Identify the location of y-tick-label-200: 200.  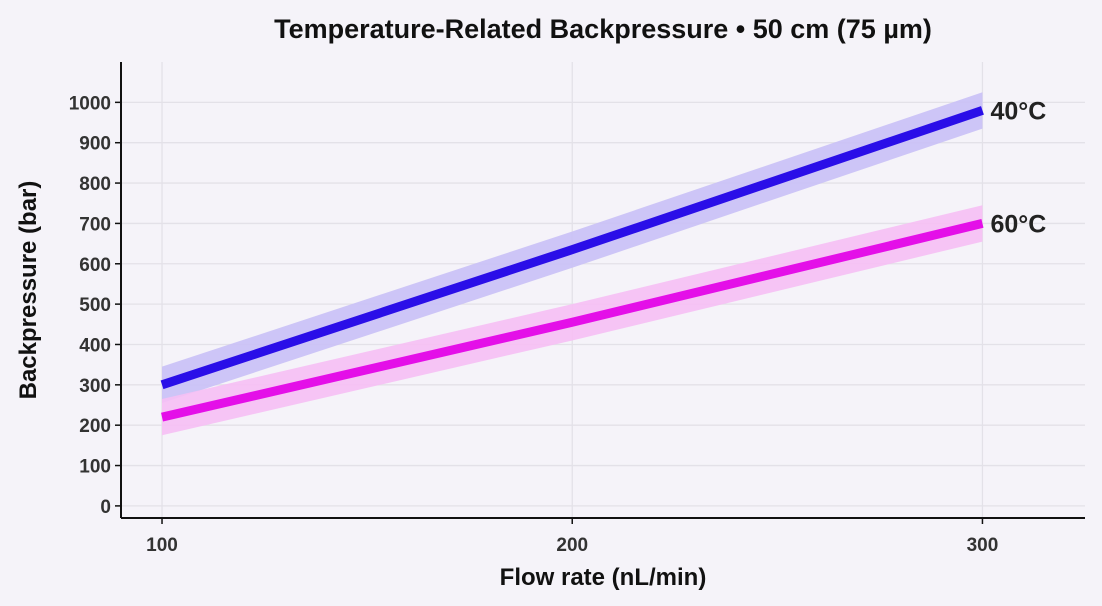
(95, 426).